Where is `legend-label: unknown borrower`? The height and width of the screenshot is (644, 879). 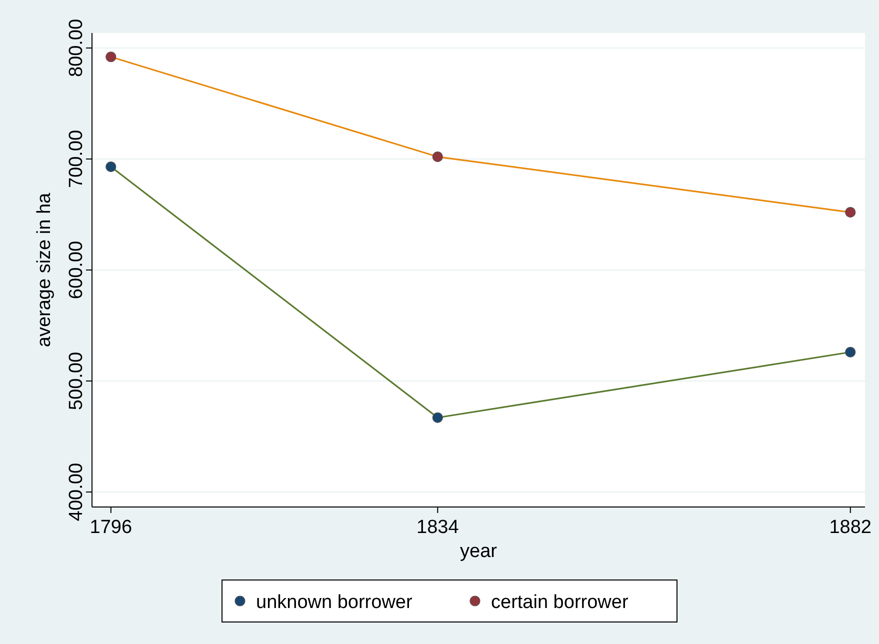
legend-label: unknown borrower is located at coordinates (334, 602).